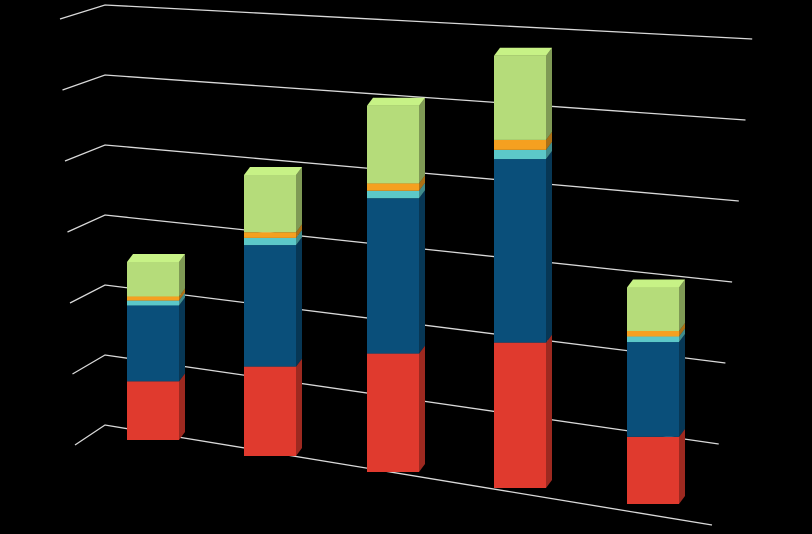 The image size is (812, 534). What do you see at coordinates (406, 22) in the screenshot?
I see `grid-line` at bounding box center [406, 22].